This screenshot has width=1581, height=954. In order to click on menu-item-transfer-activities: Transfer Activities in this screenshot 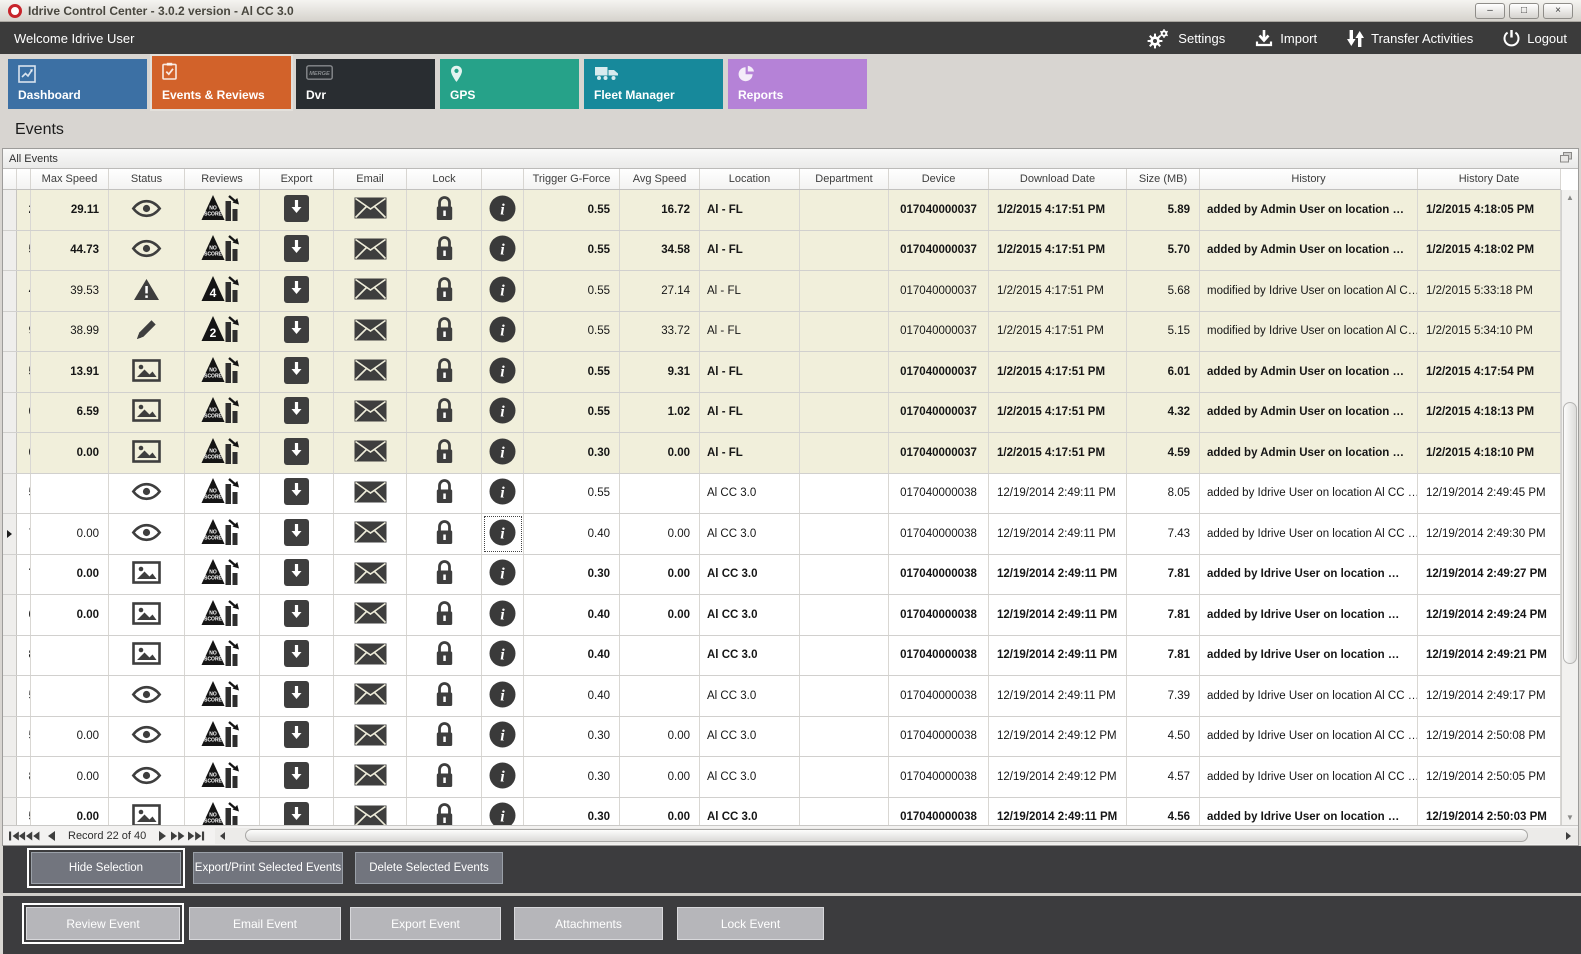, I will do `click(1410, 38)`.